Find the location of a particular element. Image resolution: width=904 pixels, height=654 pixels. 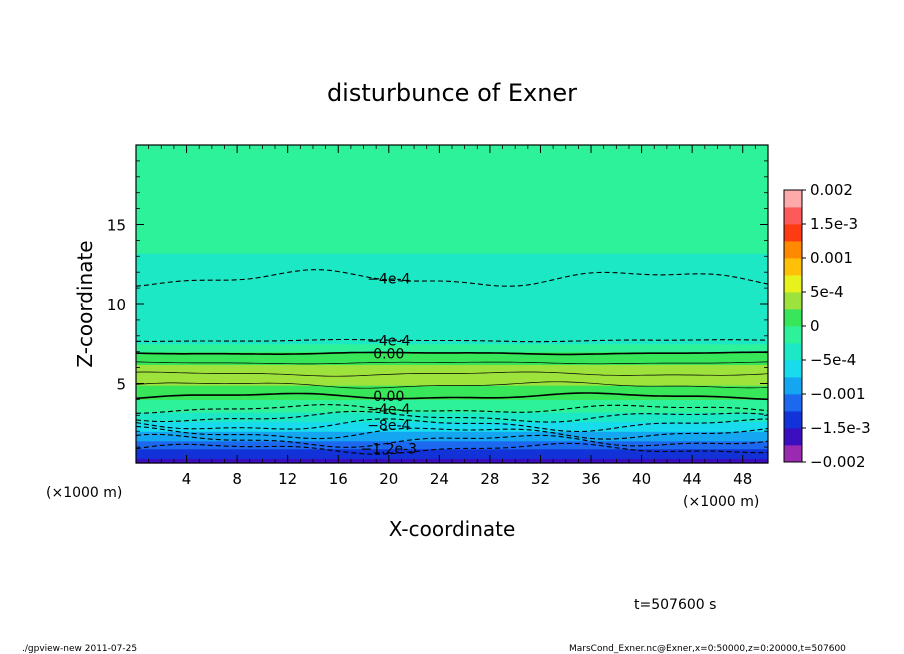

colorbar-label: 0.002 is located at coordinates (831, 190).